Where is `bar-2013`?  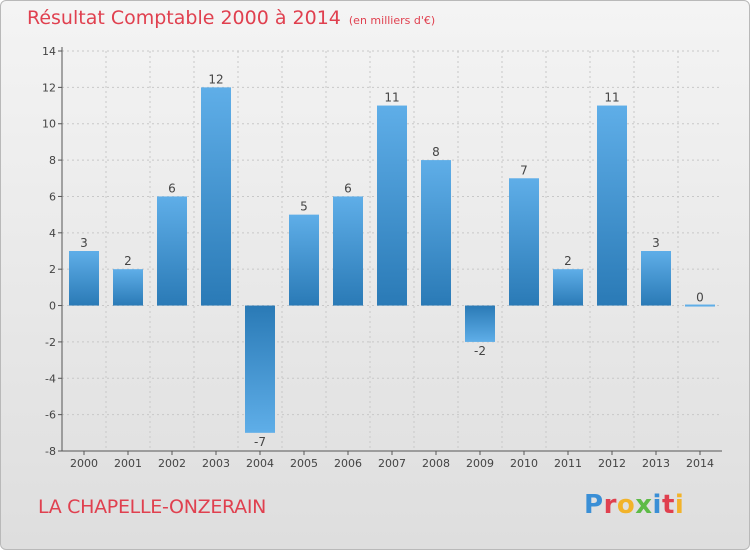 bar-2013 is located at coordinates (656, 278).